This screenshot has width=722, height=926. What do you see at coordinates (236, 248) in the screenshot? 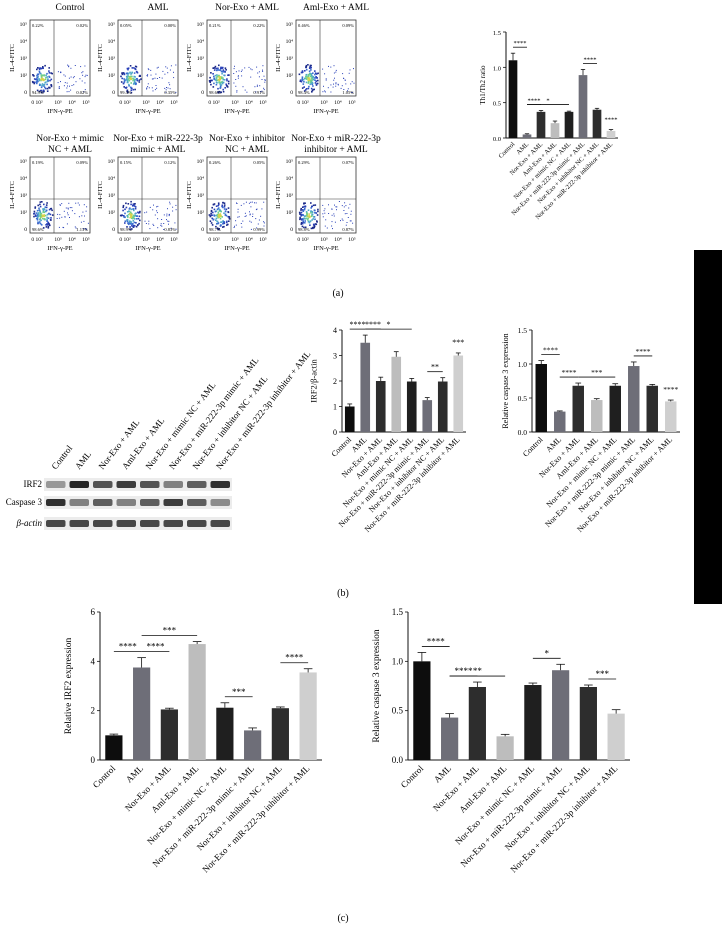
I see `flow-x-label: IFN-γ-PE` at bounding box center [236, 248].